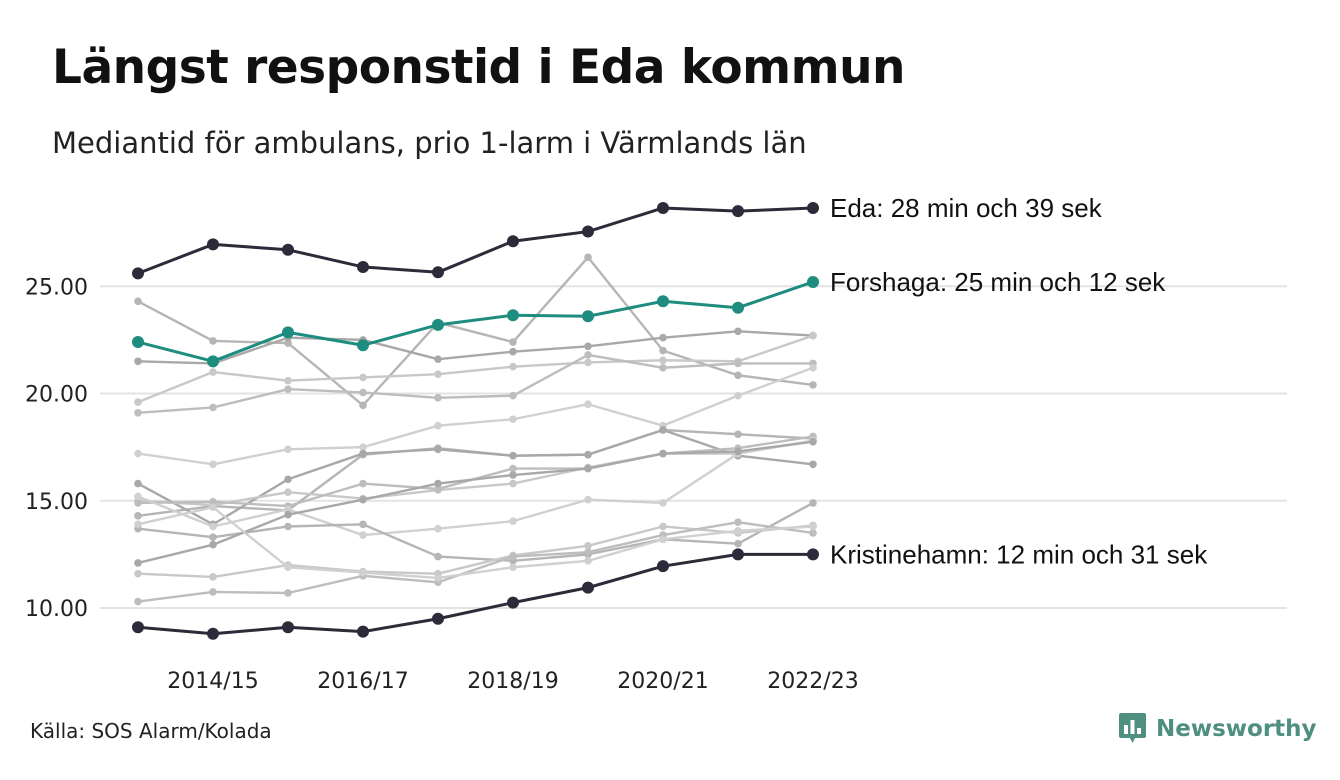 The image size is (1340, 780). I want to click on y-tick-label: 20.00, so click(56, 395).